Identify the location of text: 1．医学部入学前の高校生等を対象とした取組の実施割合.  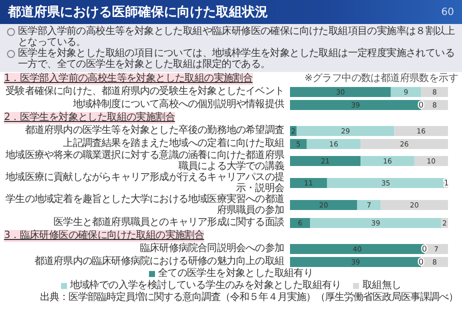
(128, 79).